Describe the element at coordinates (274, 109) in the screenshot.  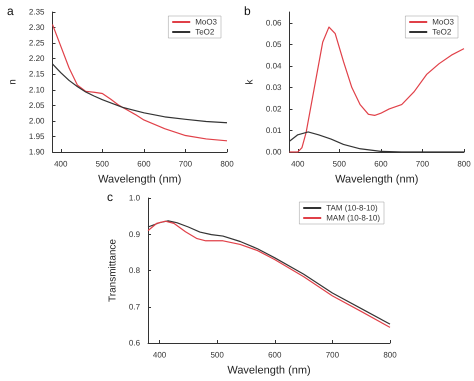
I see `y-tick-label: 0.02` at that location.